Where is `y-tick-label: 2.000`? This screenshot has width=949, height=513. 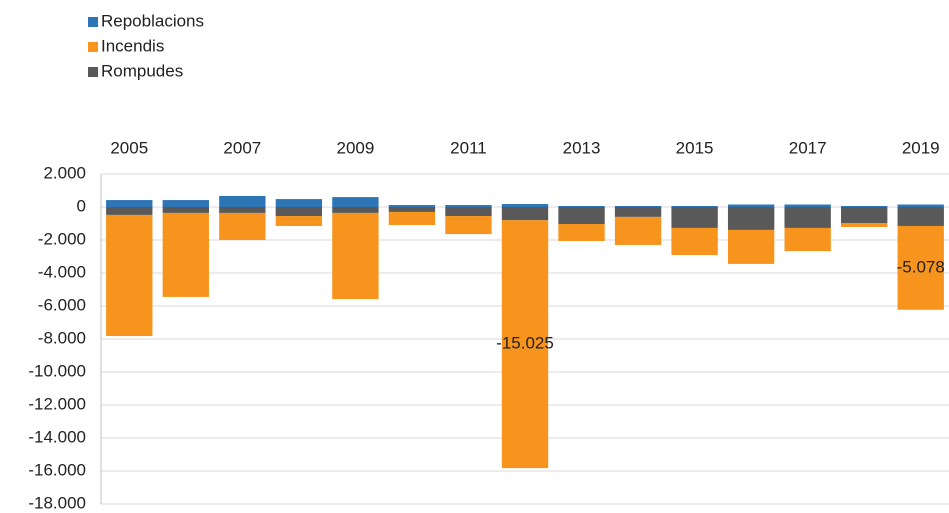
y-tick-label: 2.000 is located at coordinates (64, 172).